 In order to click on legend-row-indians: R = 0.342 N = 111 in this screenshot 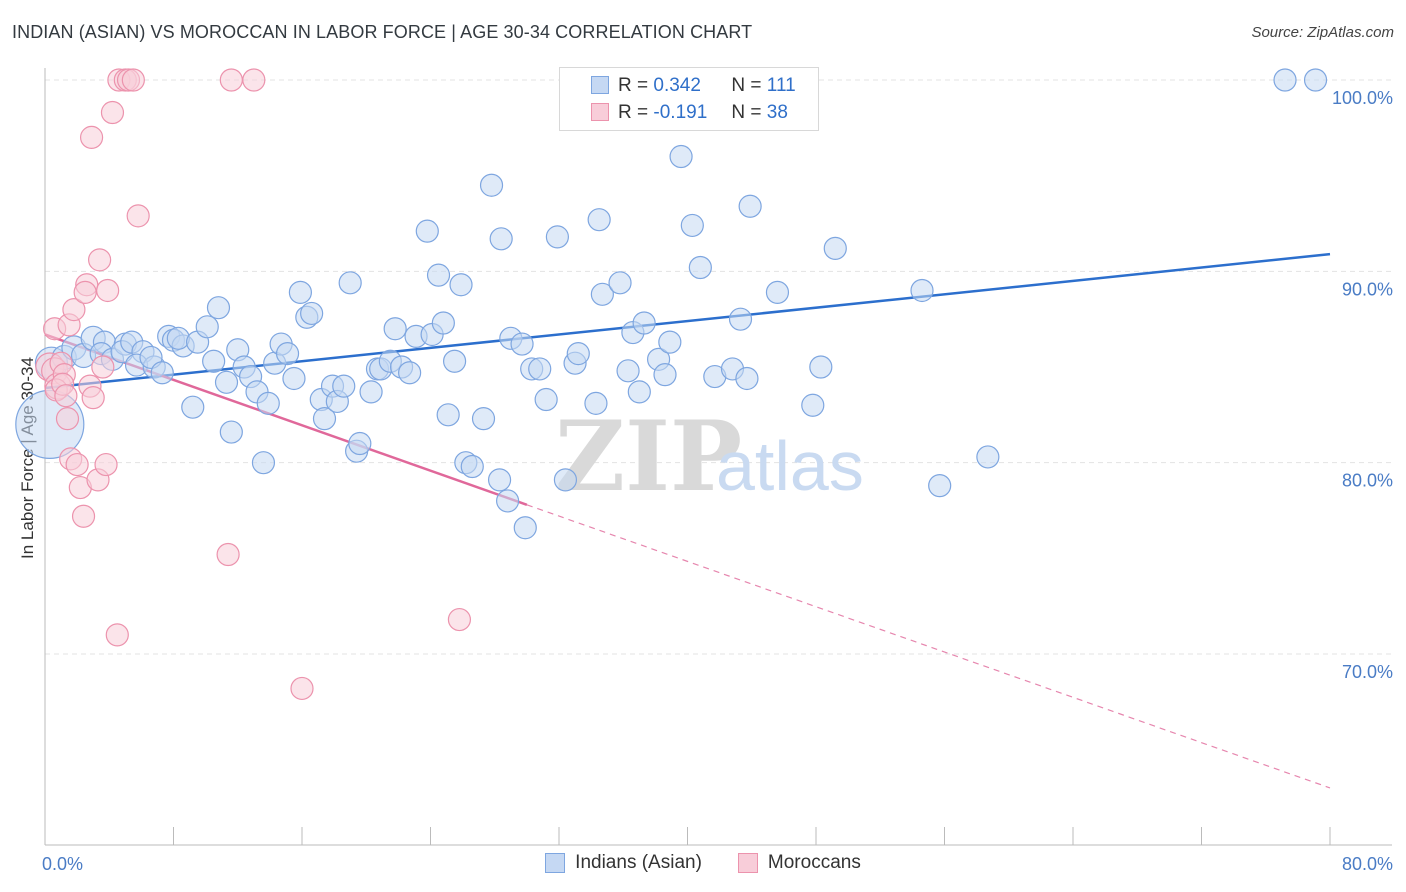, I will do `click(693, 86)`.